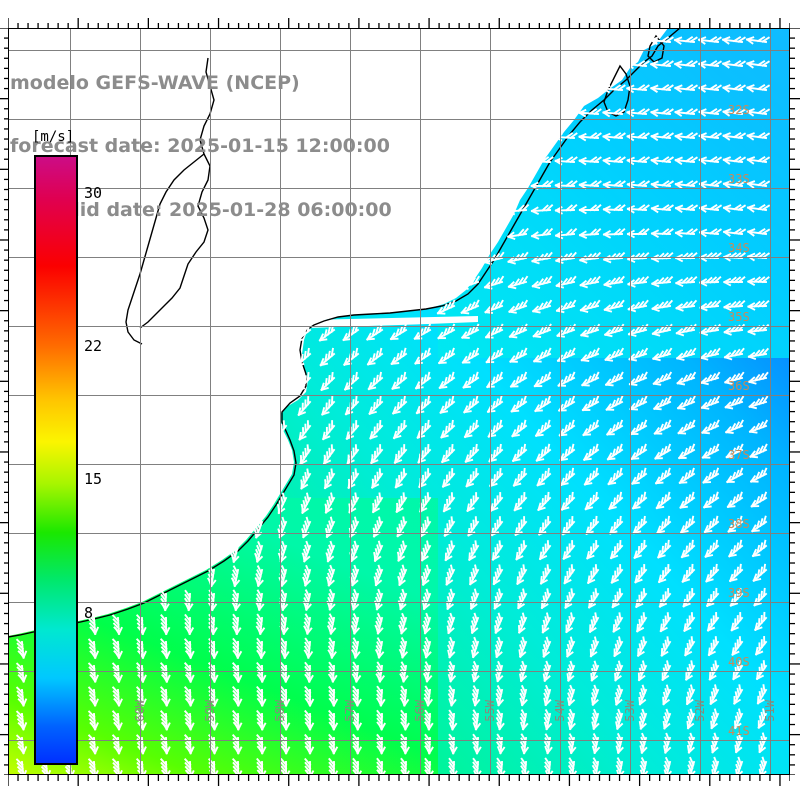 The width and height of the screenshot is (800, 800). Describe the element at coordinates (140, 711) in the screenshot. I see `lon-label-60W: 60W` at that location.